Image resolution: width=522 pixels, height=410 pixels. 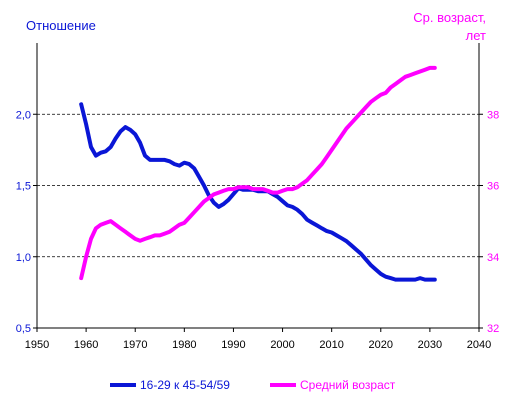 I want to click on x-tick-label: 2030, so click(x=430, y=345).